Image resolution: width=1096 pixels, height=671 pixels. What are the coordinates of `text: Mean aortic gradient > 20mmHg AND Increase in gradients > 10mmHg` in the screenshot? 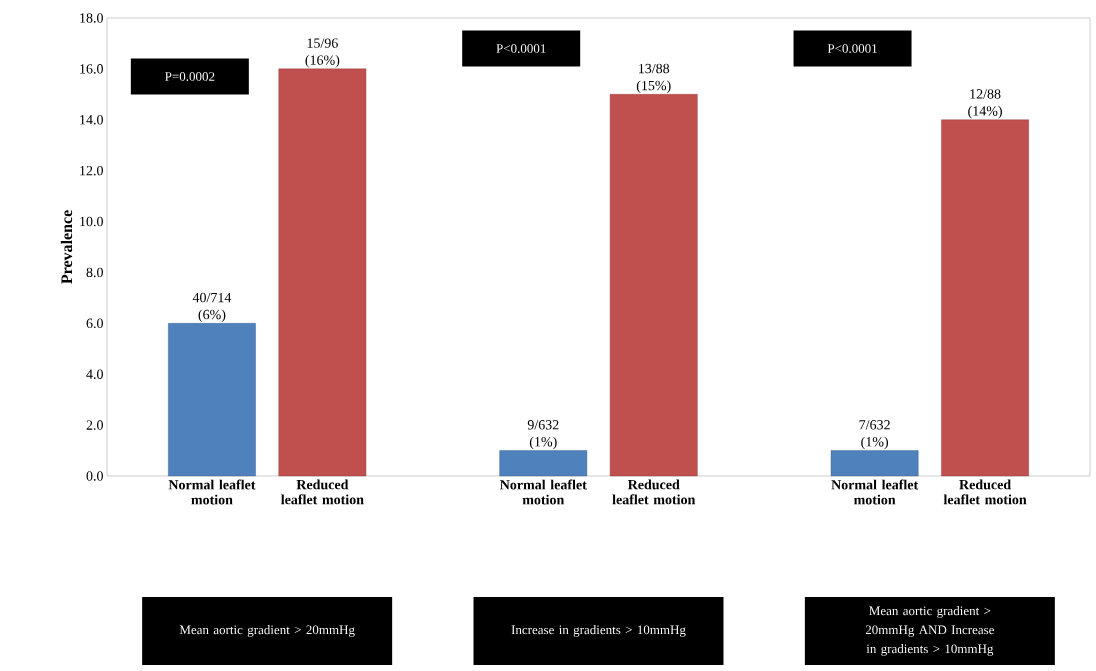 It's located at (930, 631).